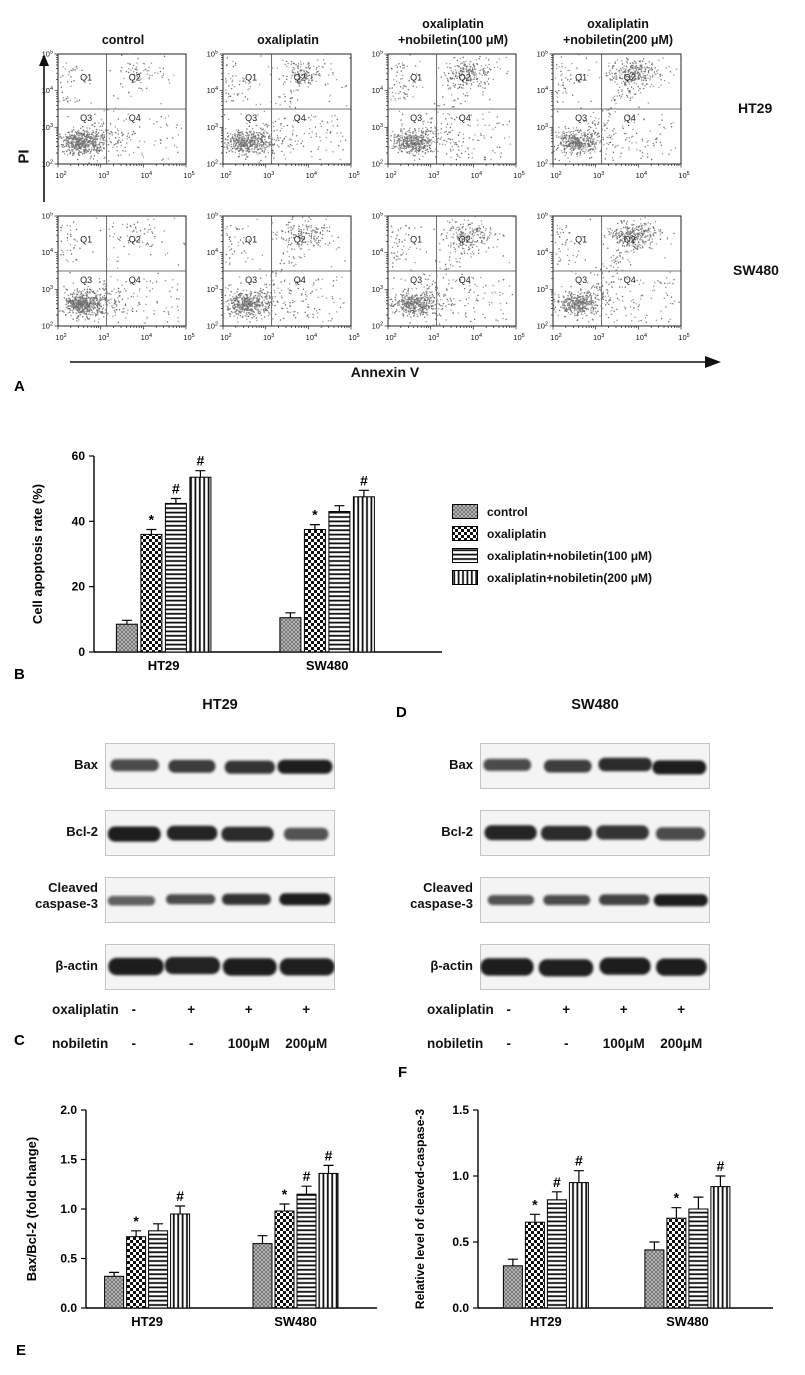 This screenshot has width=805, height=1375. I want to click on svg-text: 0, so click(81, 652).